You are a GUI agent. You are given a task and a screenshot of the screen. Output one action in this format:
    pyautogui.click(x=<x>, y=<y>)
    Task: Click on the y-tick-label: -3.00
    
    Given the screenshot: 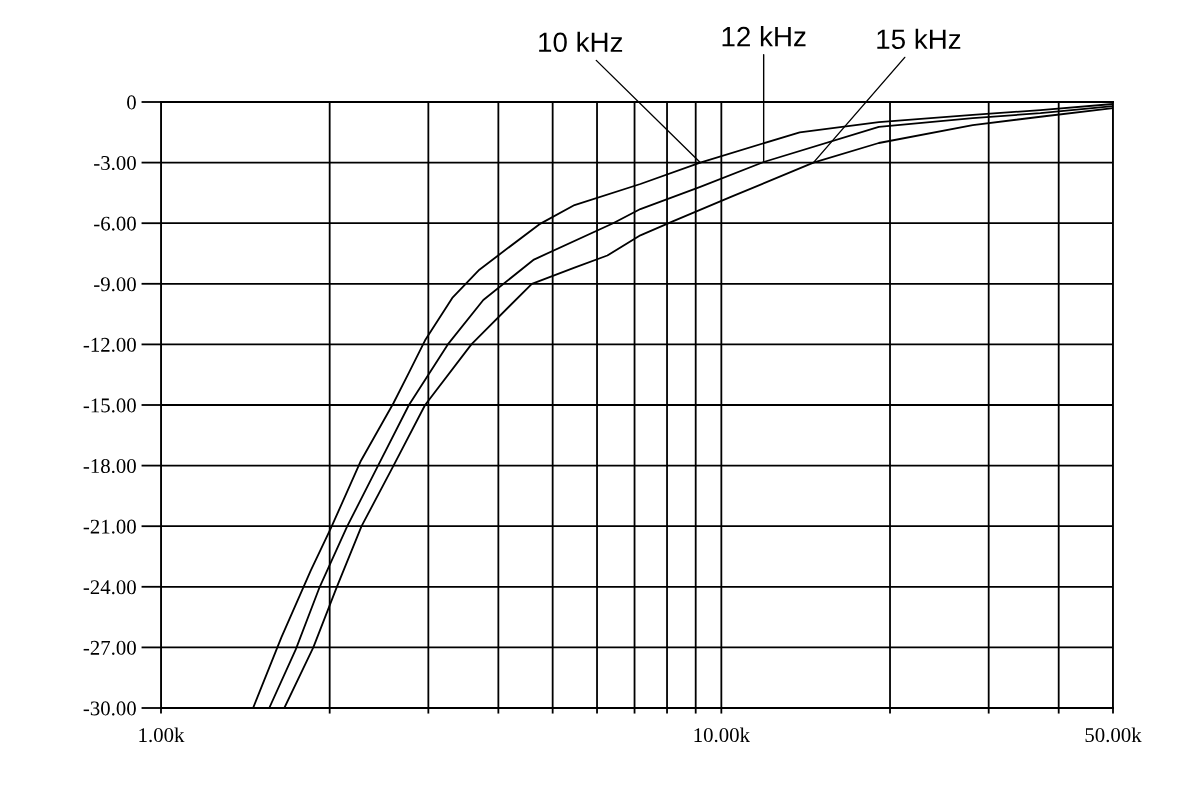 What is the action you would take?
    pyautogui.click(x=115, y=163)
    